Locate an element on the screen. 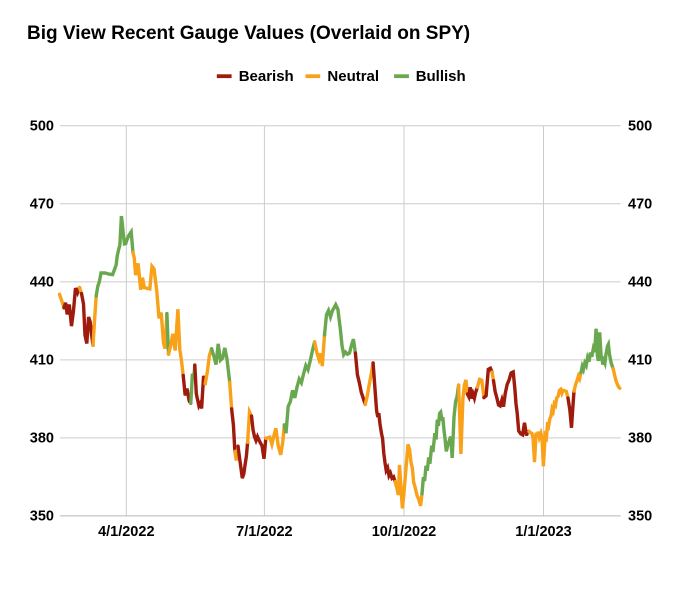  svg-text: Bullish is located at coordinates (441, 76).